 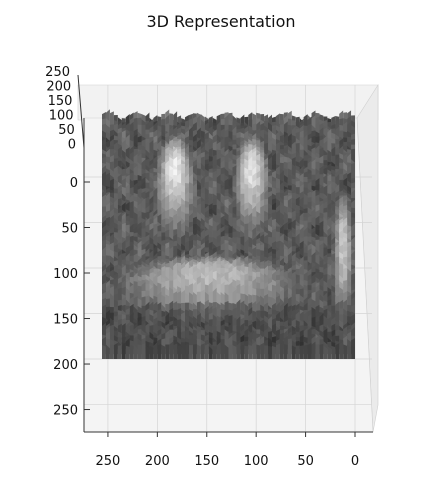 I want to click on y-tick-label: 250, so click(x=65, y=411).